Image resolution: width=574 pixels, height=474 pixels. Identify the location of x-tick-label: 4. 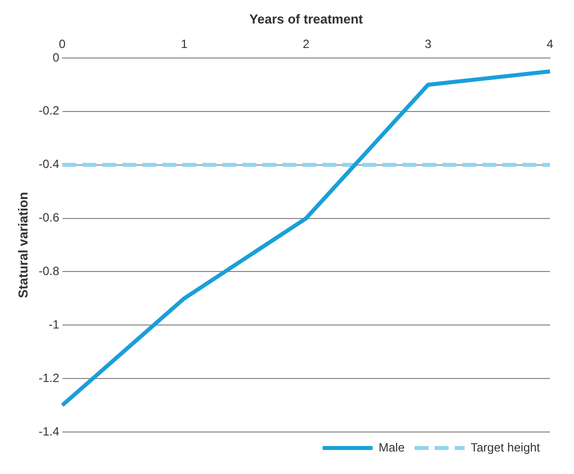
(550, 44).